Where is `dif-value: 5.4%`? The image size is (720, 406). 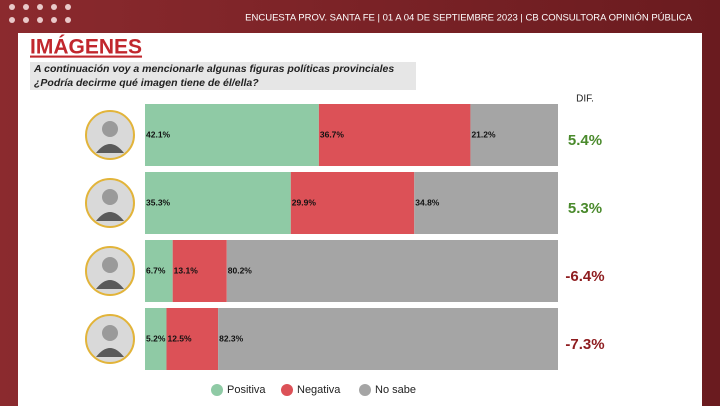 dif-value: 5.4% is located at coordinates (585, 140).